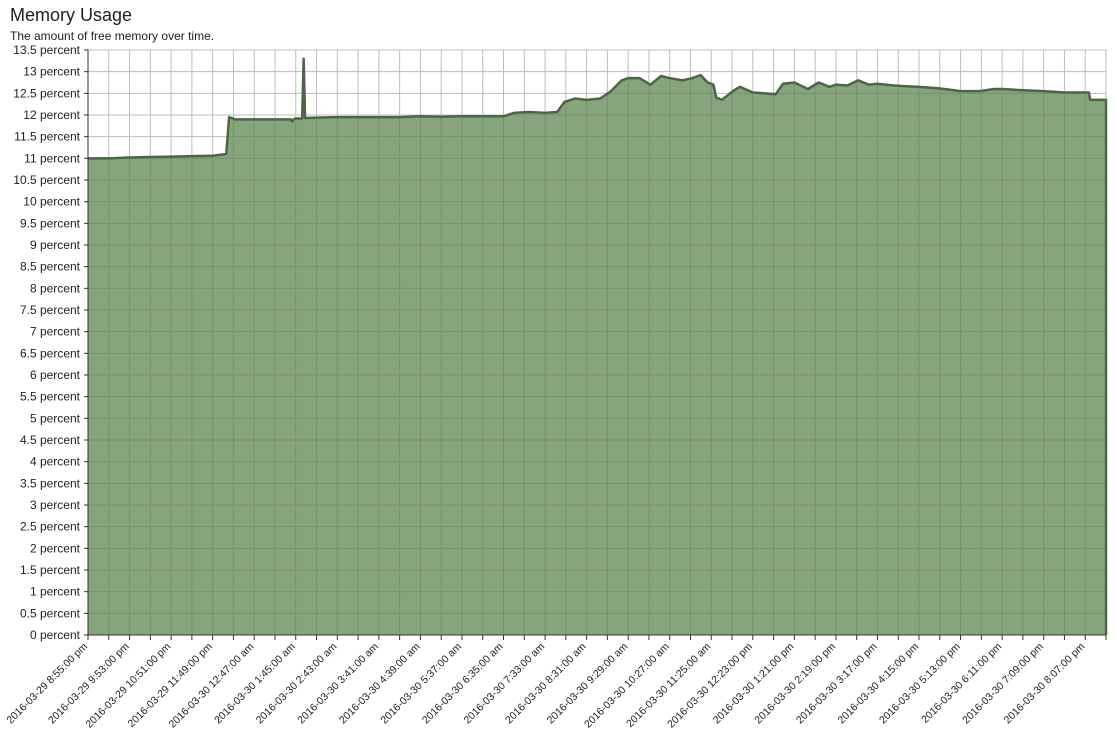 This screenshot has height=751, width=1117. Describe the element at coordinates (55, 592) in the screenshot. I see `y-tick-label: 1 percent` at that location.